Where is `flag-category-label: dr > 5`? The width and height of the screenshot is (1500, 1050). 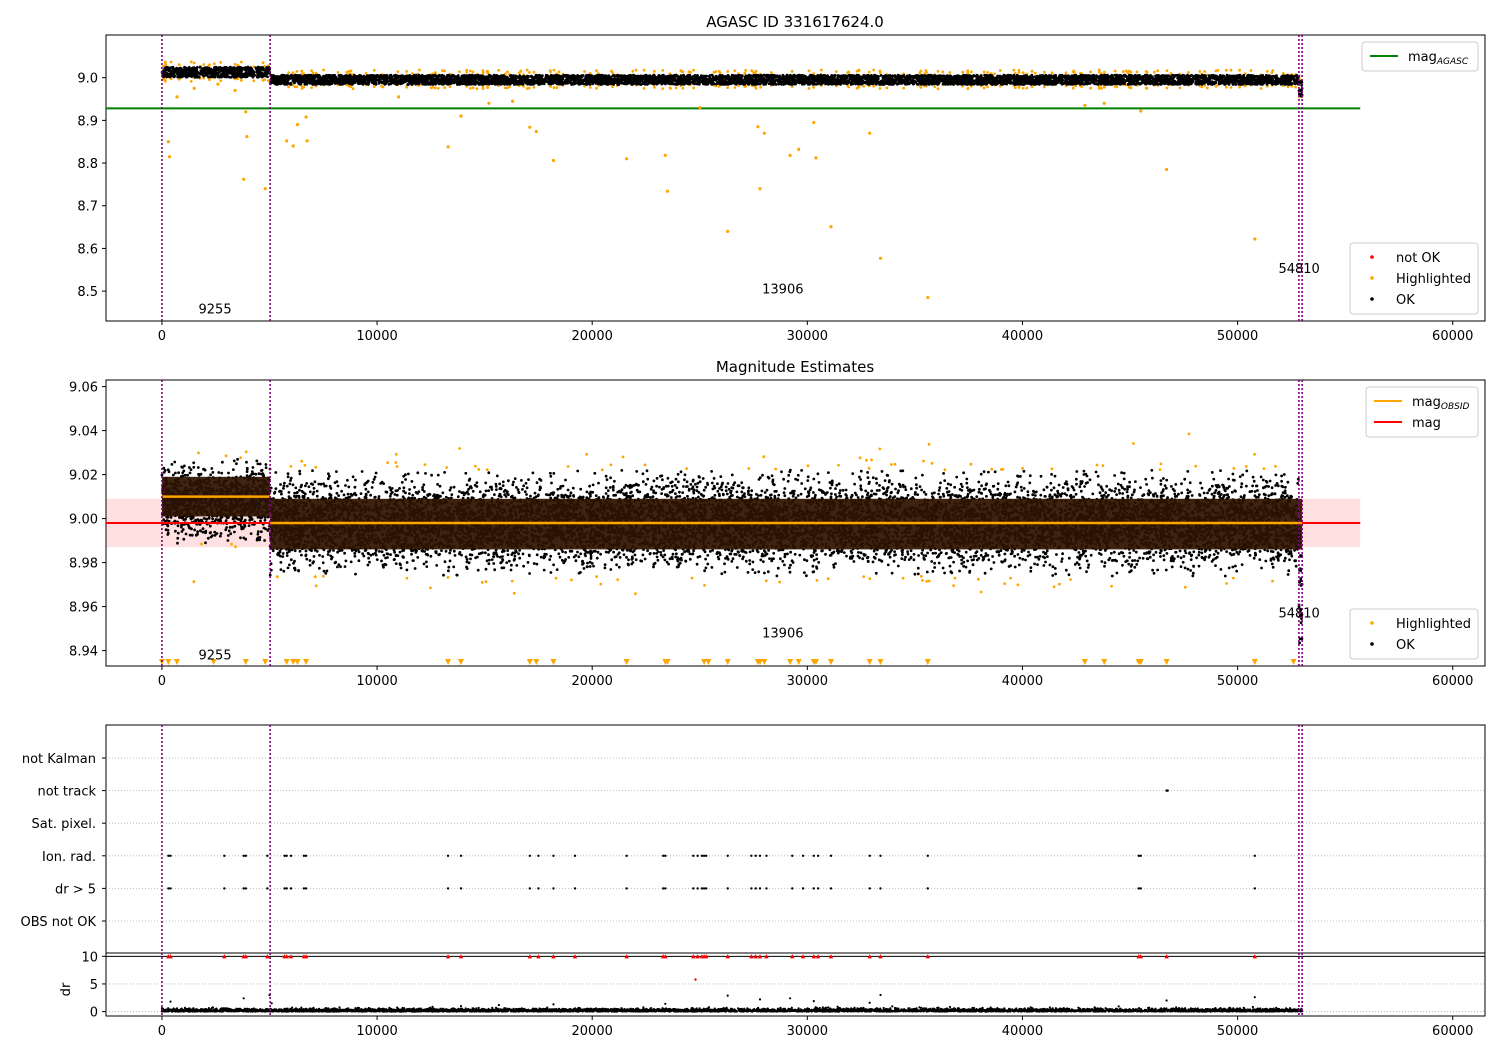
flag-category-label: dr > 5 is located at coordinates (75, 889).